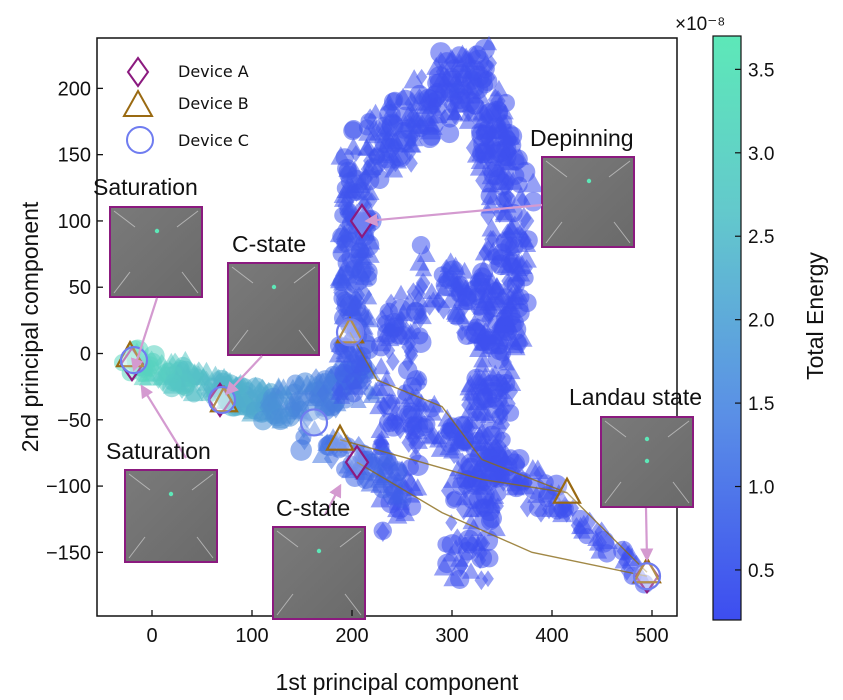  I want to click on label-saturation-bottom: Saturation, so click(158, 451).